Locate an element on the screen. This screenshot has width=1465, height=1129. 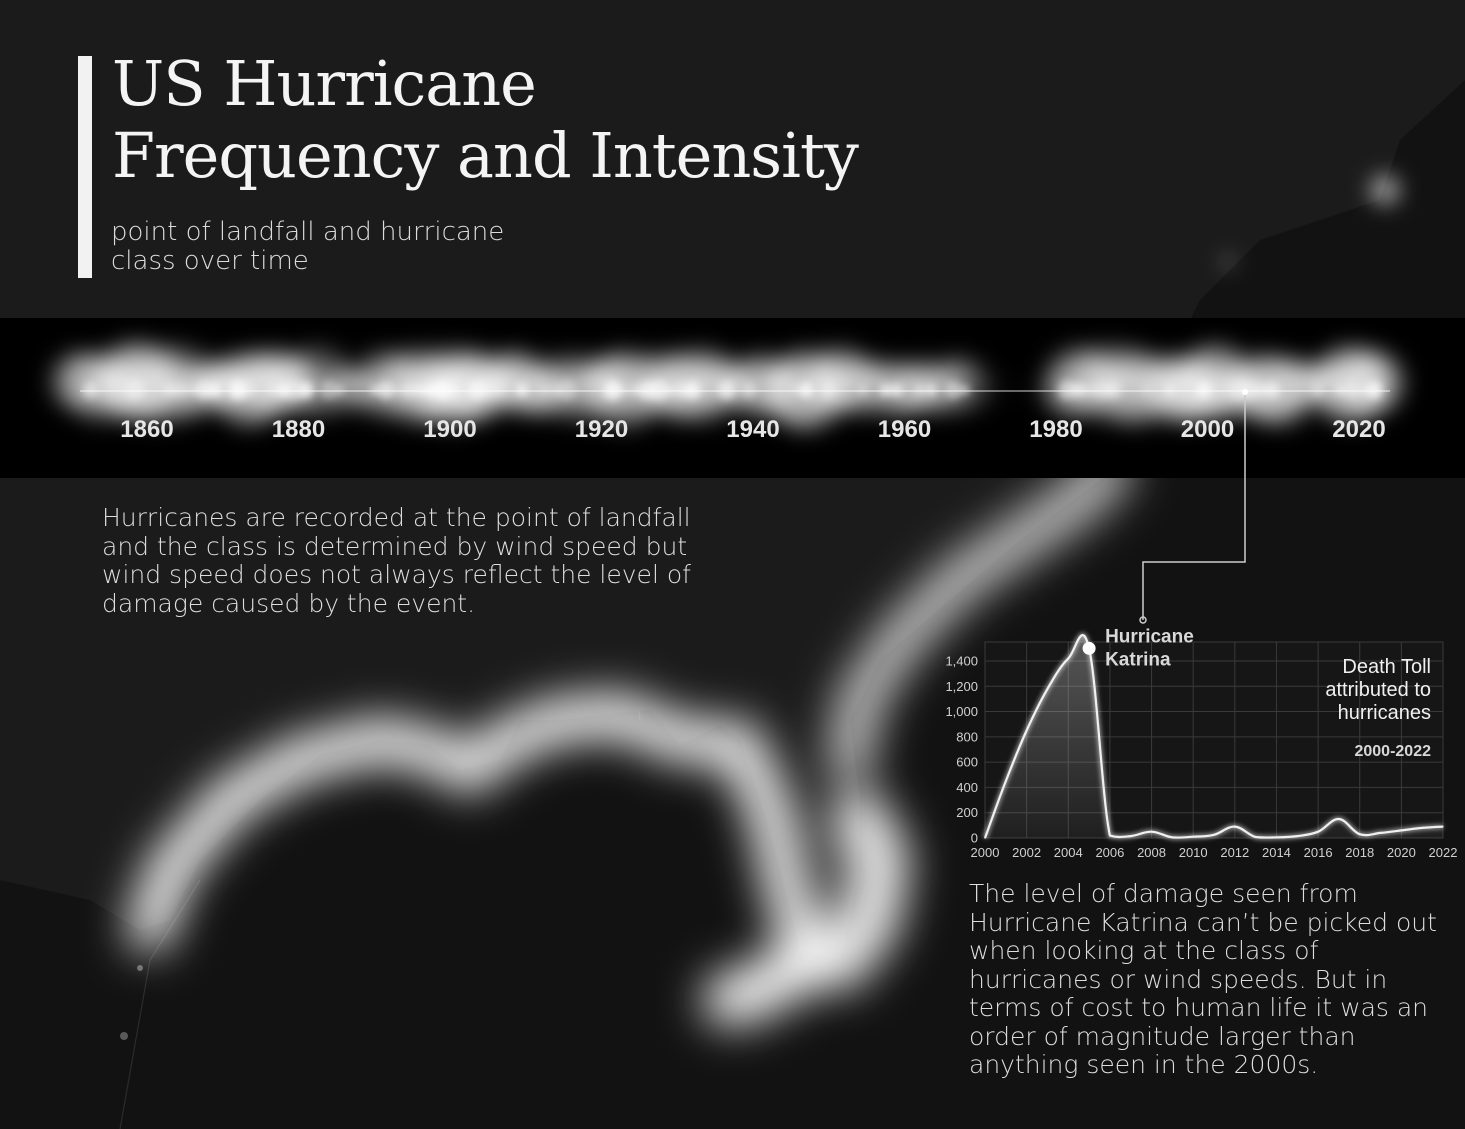
chart-y-tick-label: 600 is located at coordinates (967, 762).